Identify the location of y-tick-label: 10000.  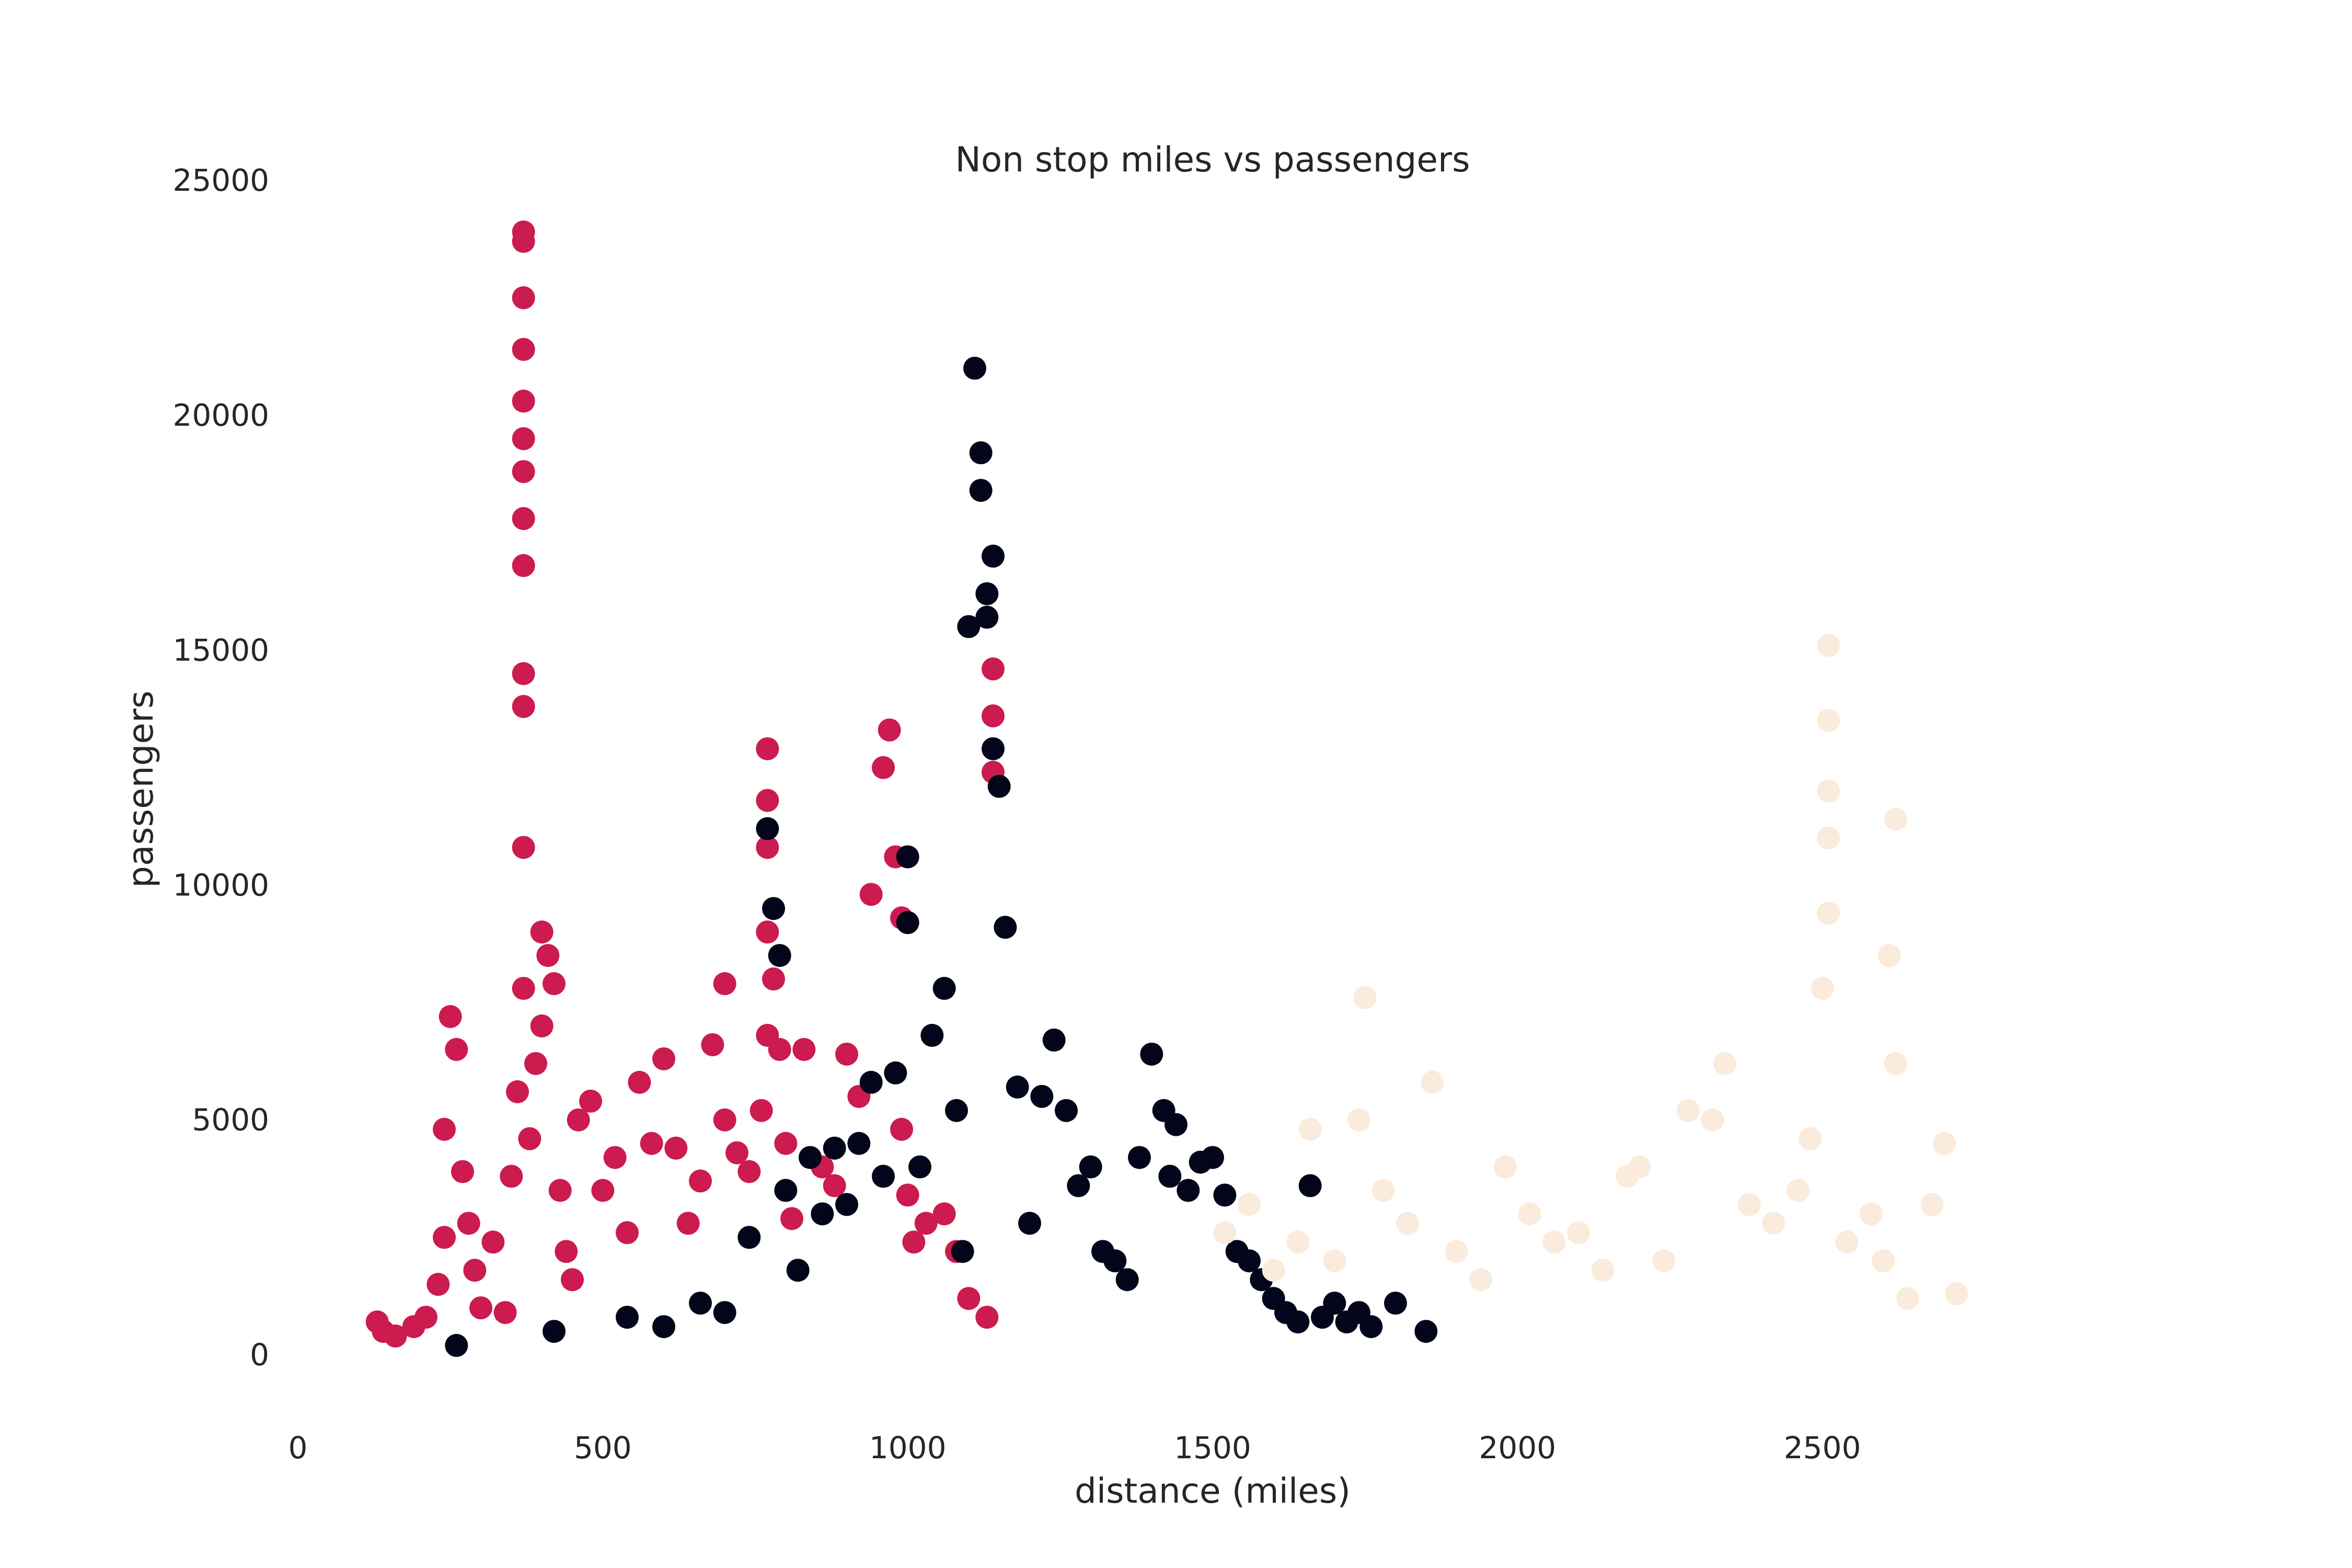
(220, 885).